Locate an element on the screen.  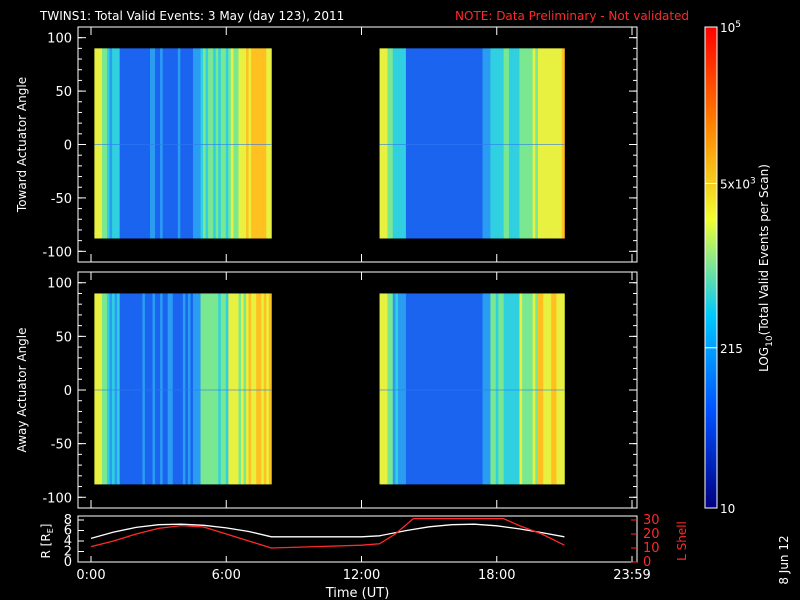
y-tick-label: 0 is located at coordinates (68, 391).